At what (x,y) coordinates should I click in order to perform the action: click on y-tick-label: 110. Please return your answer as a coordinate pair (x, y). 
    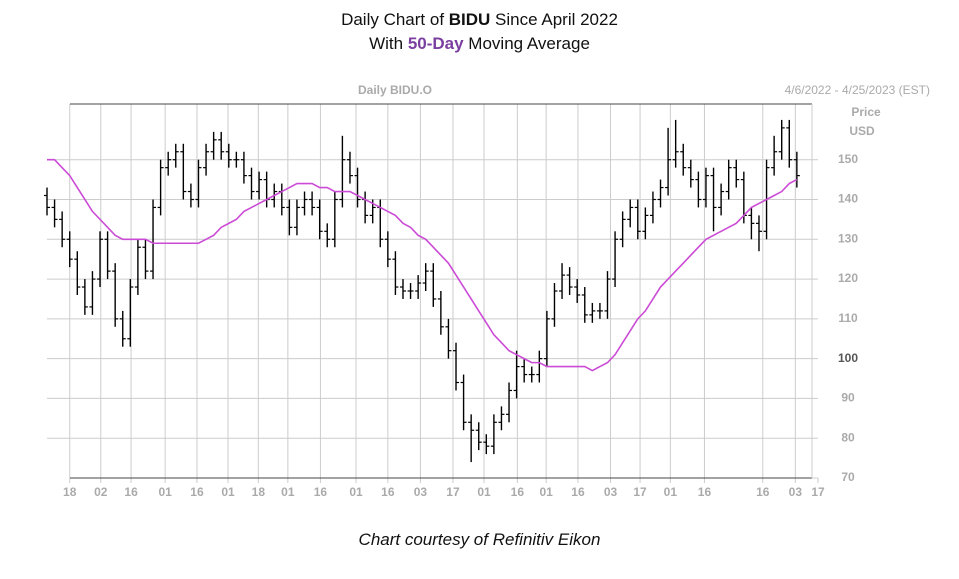
    Looking at the image, I should click on (848, 318).